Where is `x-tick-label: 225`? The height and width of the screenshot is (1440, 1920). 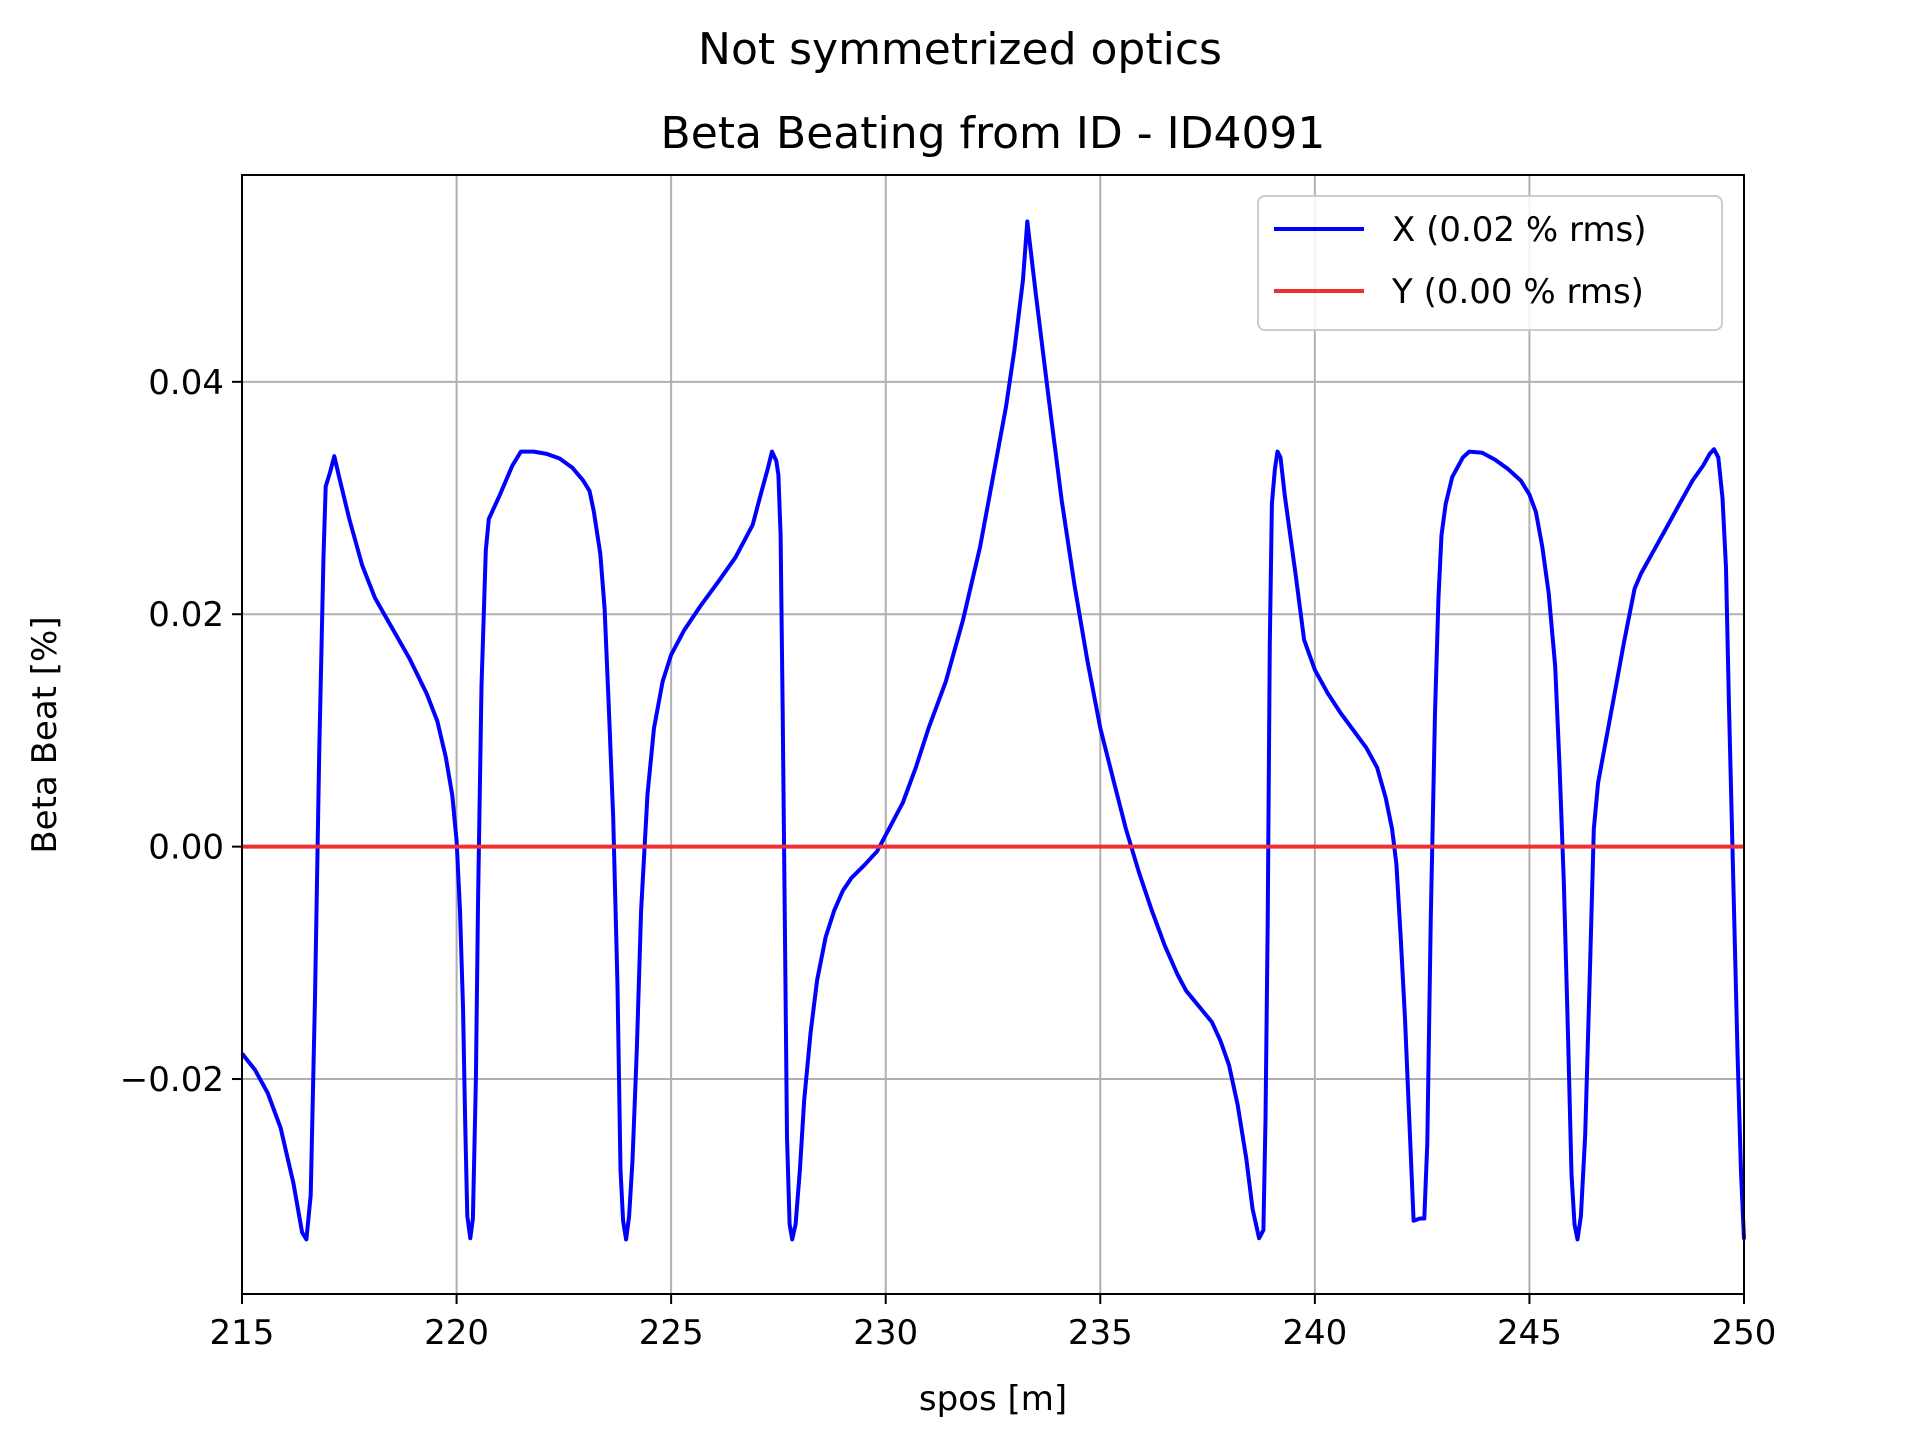 x-tick-label: 225 is located at coordinates (671, 1333).